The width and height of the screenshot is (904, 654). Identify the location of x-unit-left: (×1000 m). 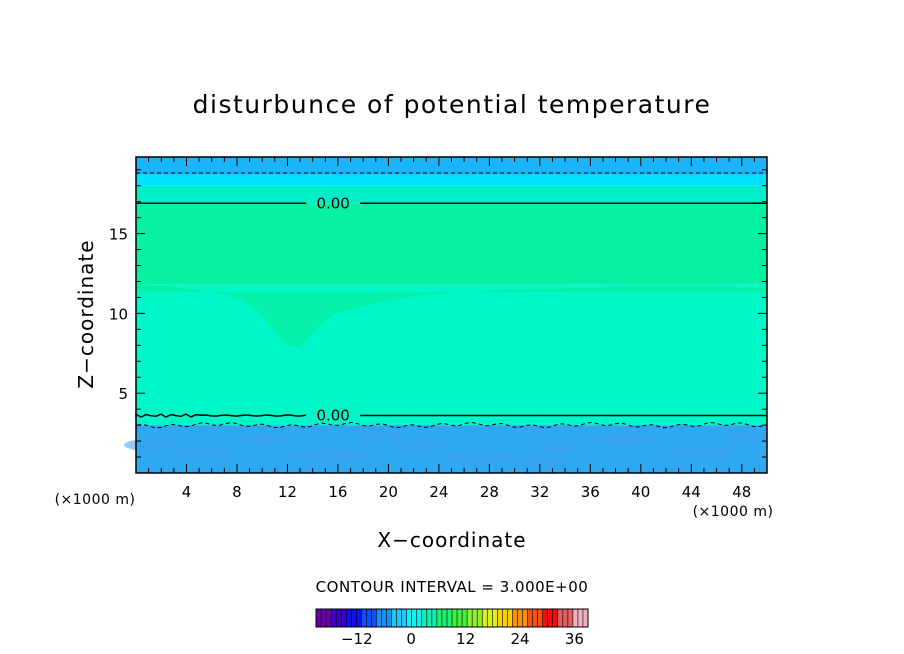
(95, 500).